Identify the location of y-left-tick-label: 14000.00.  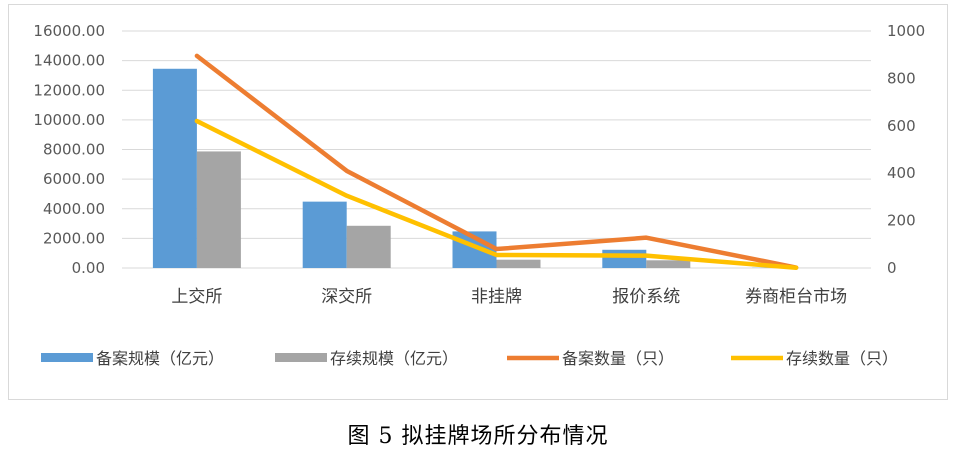
(69, 61).